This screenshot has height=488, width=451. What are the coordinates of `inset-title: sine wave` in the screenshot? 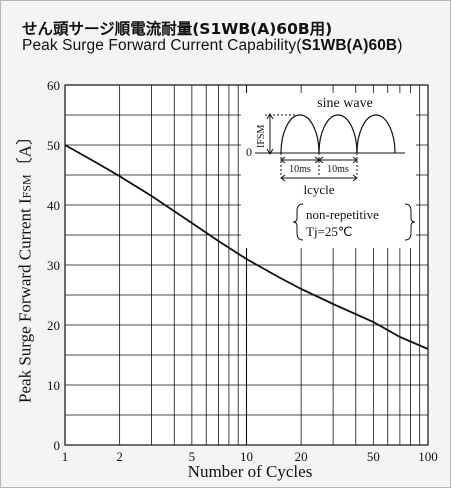 It's located at (345, 103).